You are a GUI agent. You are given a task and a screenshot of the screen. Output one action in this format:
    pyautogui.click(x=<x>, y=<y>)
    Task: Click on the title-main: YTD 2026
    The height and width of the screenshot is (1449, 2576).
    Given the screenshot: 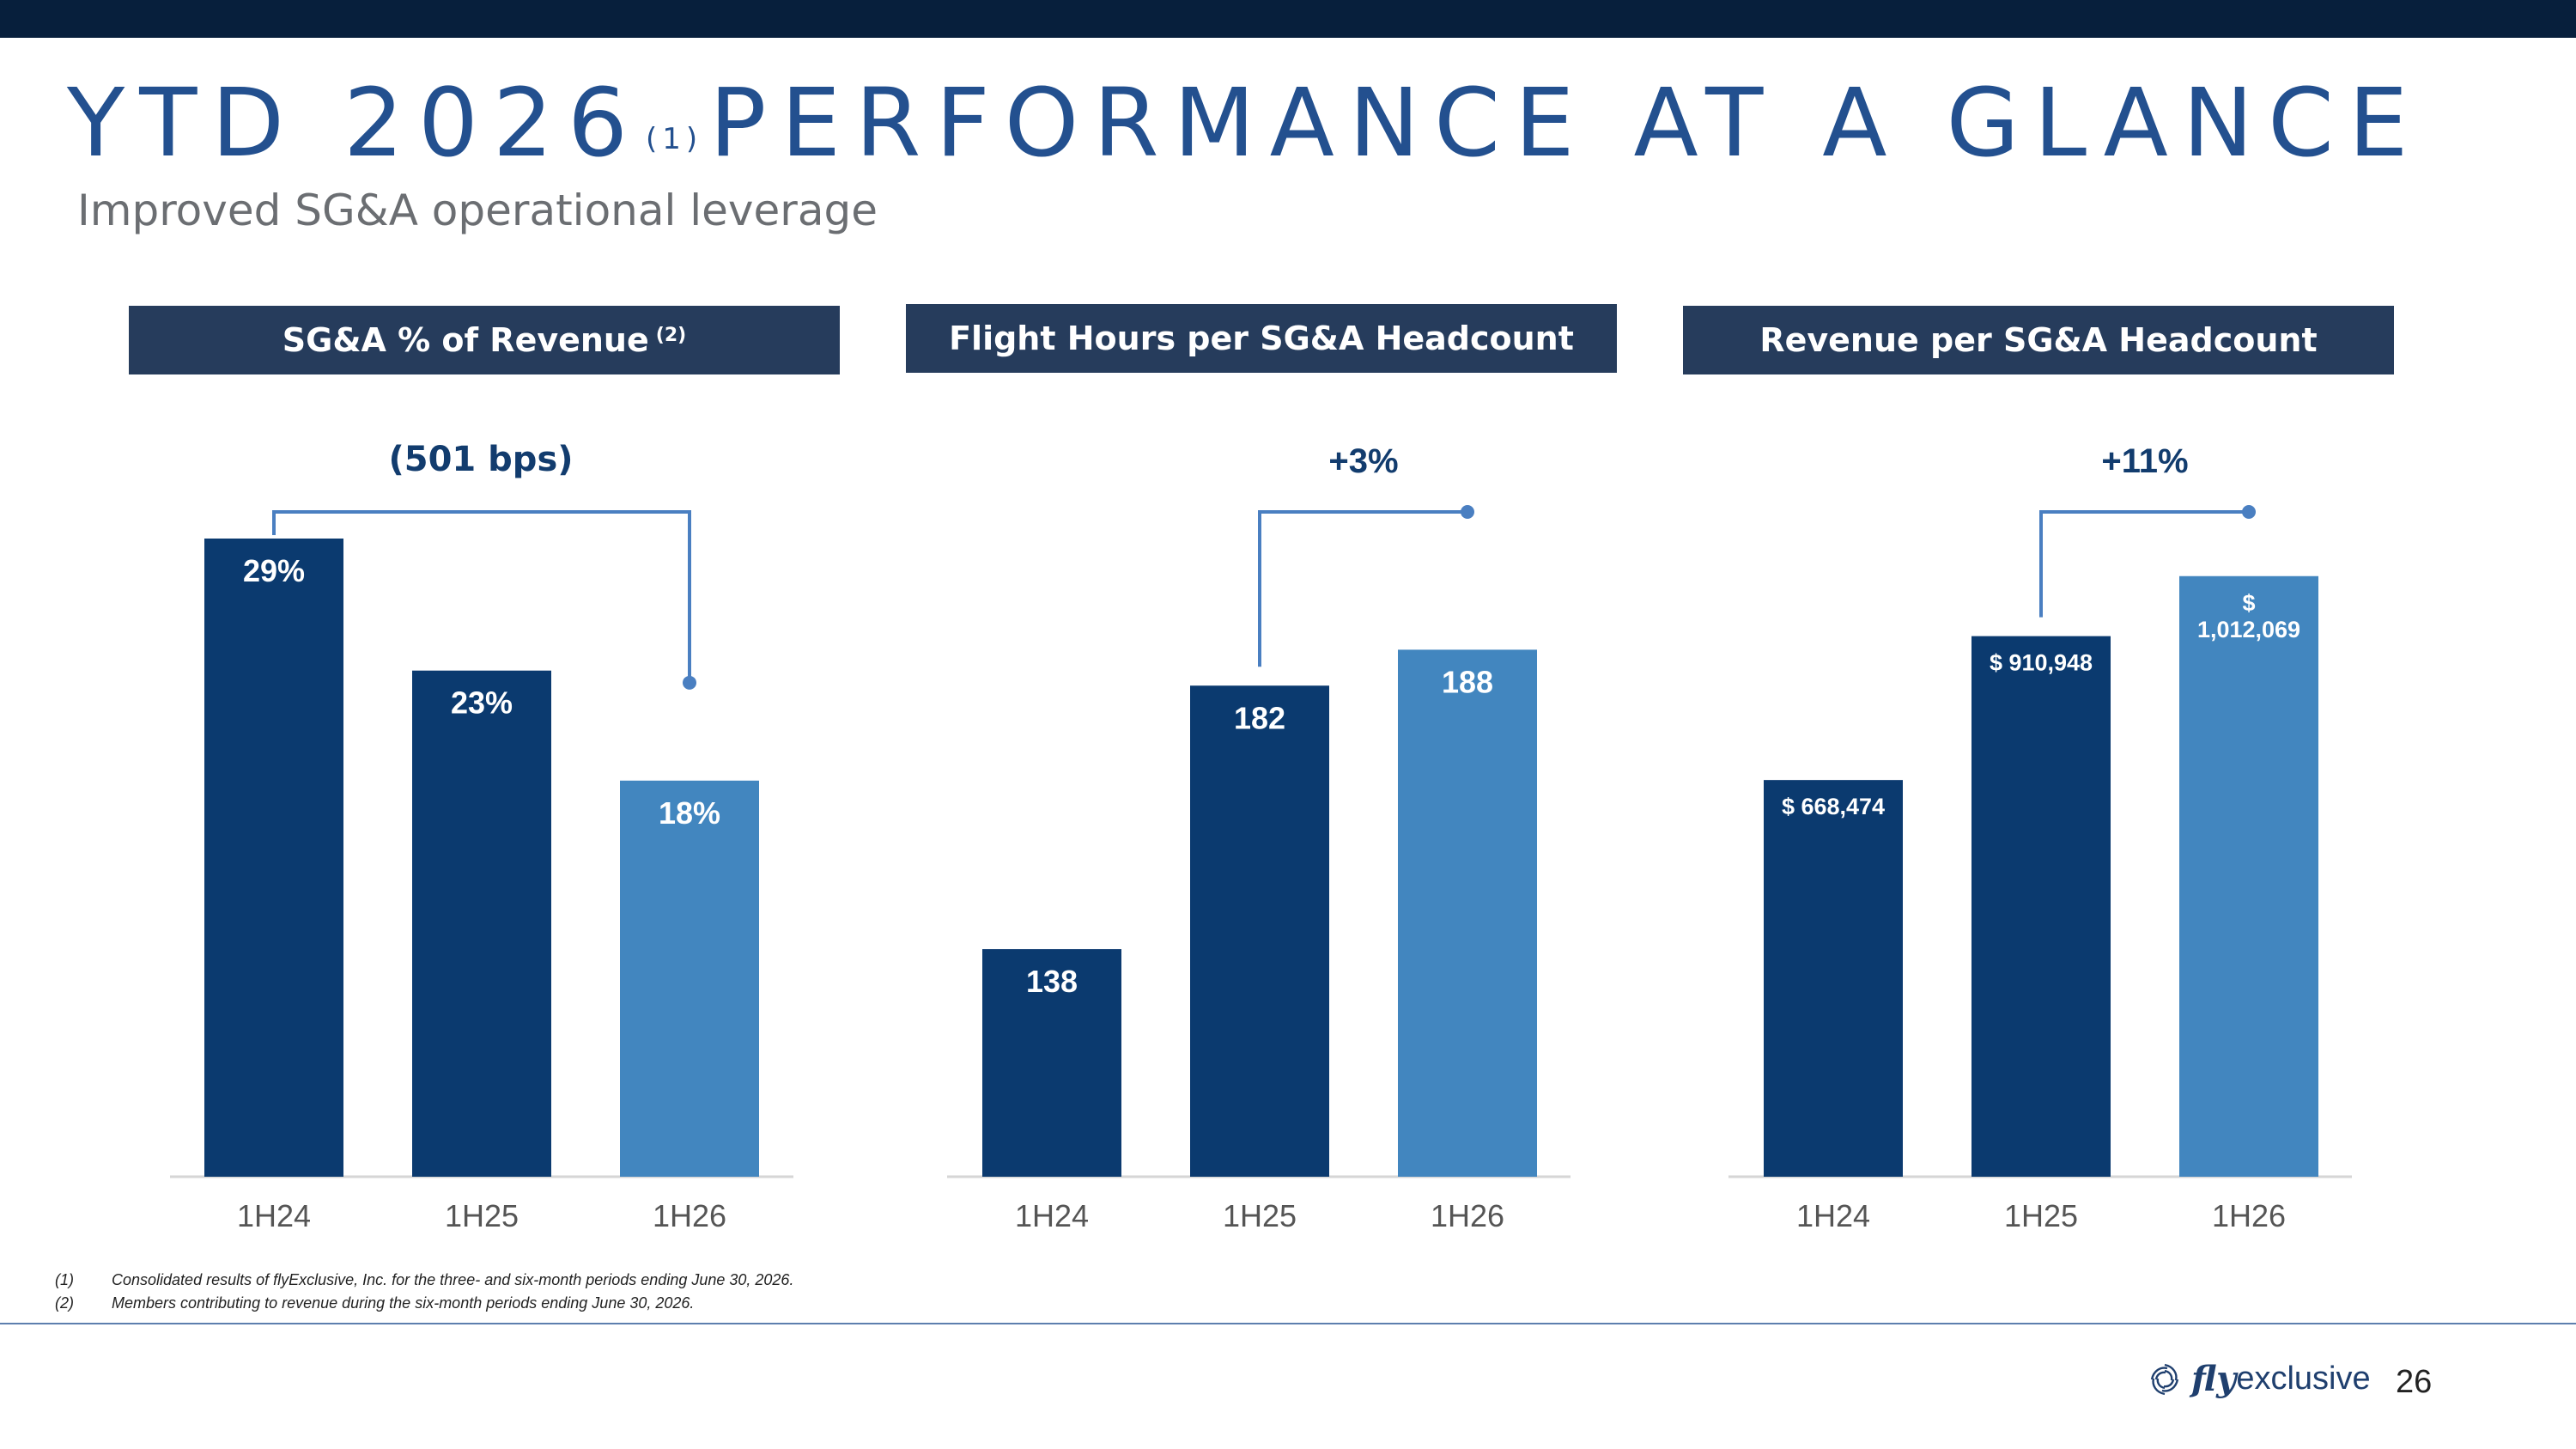 What is the action you would take?
    pyautogui.click(x=355, y=123)
    